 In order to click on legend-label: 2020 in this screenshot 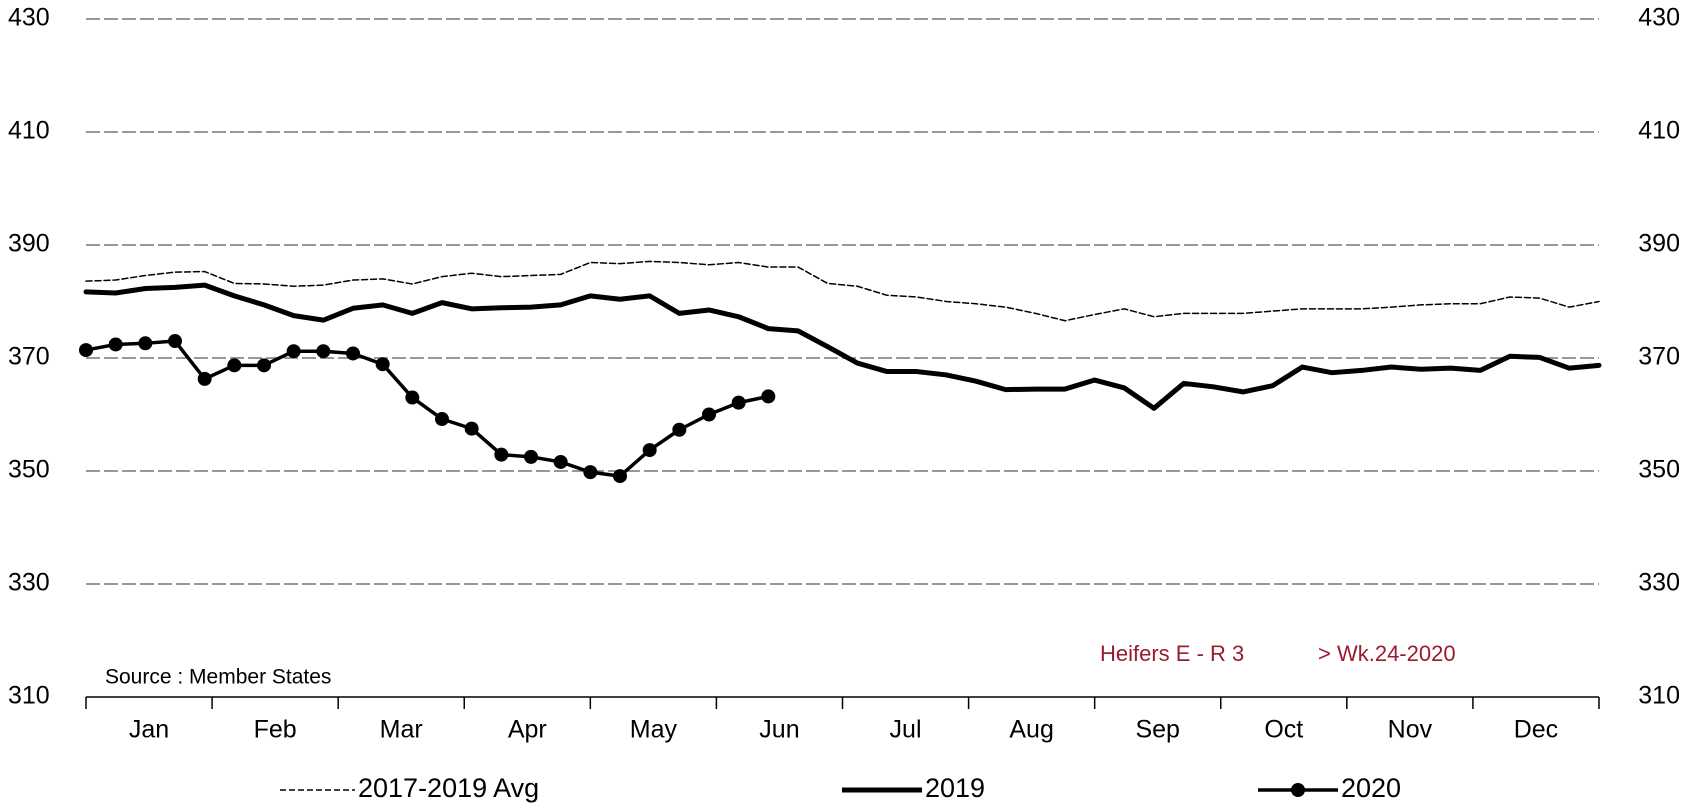, I will do `click(1371, 788)`.